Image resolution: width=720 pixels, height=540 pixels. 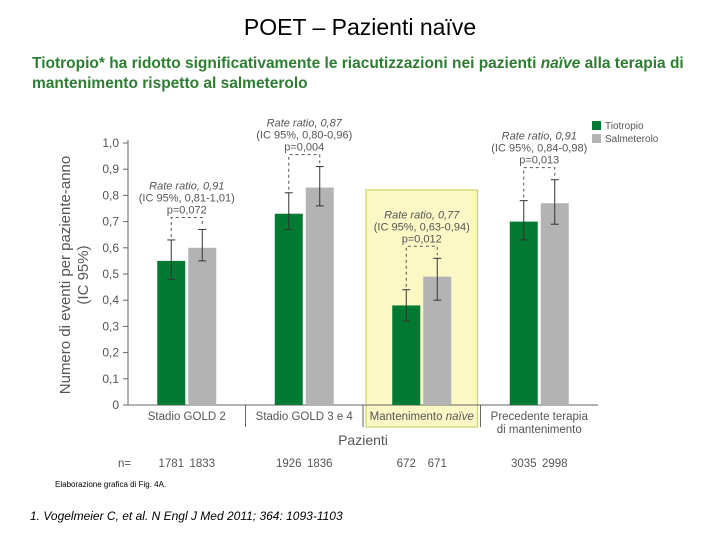 What do you see at coordinates (408, 417) in the screenshot?
I see `category-label-part: Mantenimento` at bounding box center [408, 417].